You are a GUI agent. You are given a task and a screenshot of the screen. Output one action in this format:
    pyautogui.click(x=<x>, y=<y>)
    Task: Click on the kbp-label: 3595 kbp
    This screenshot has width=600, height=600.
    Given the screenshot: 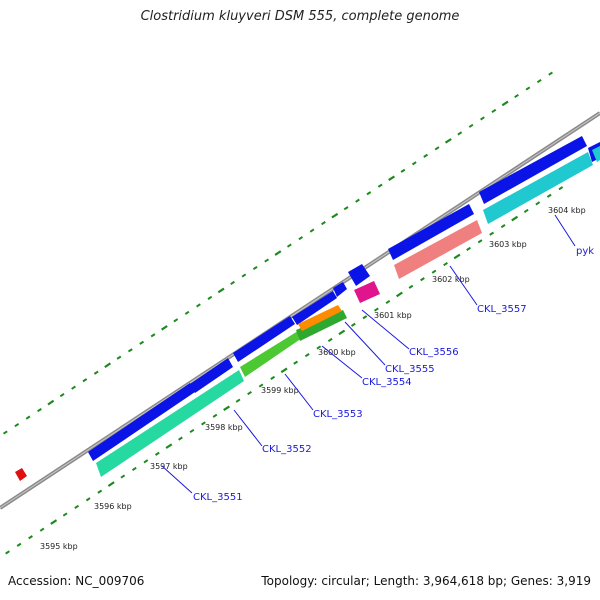 What is the action you would take?
    pyautogui.click(x=59, y=546)
    